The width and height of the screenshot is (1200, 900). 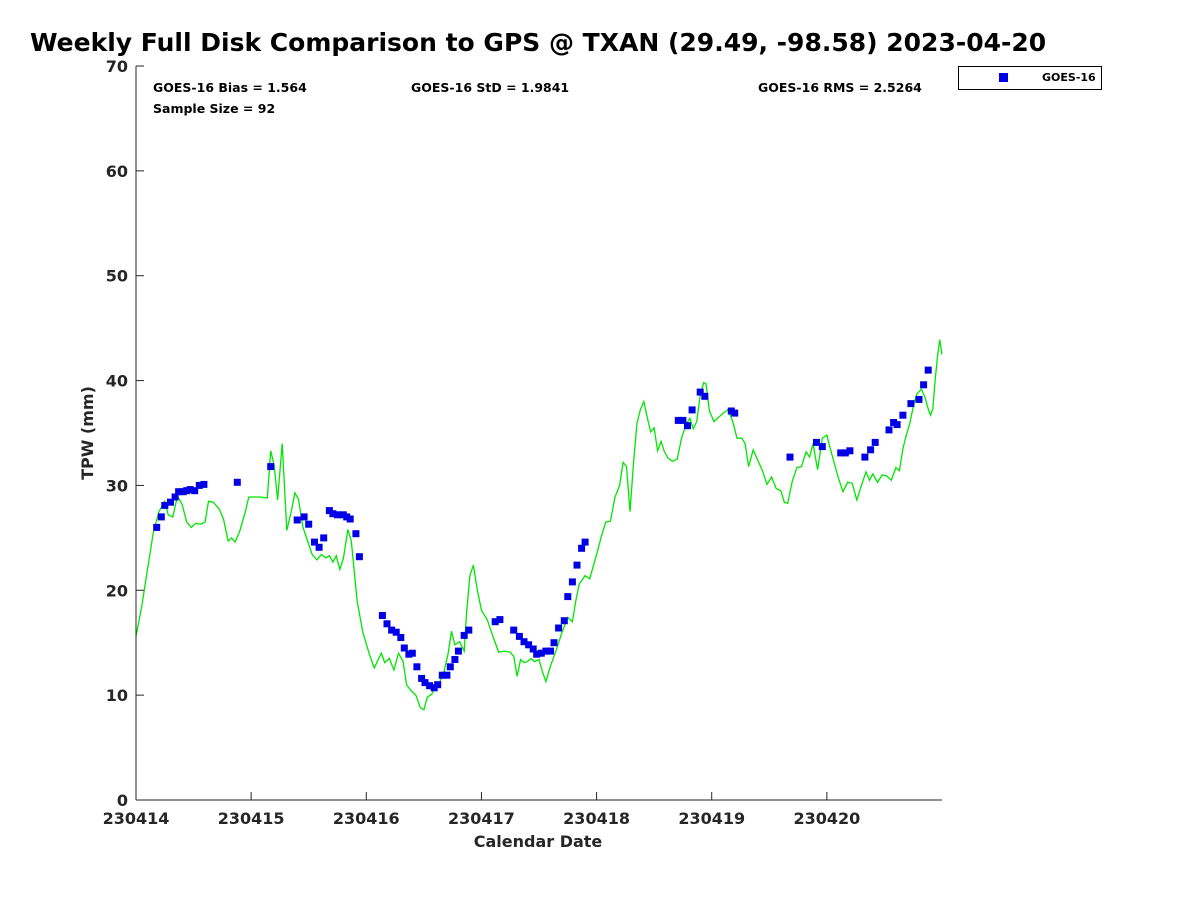 I want to click on stat-bias: GOES-16 Bias = 1.564, so click(x=230, y=87).